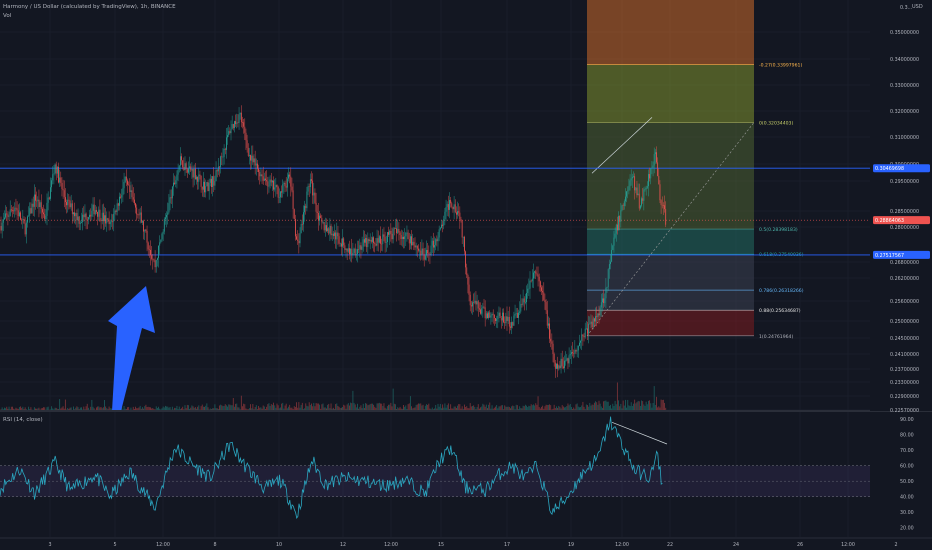 This screenshot has height=550, width=932. What do you see at coordinates (904, 60) in the screenshot?
I see `price-tick-1: 0.34000000` at bounding box center [904, 60].